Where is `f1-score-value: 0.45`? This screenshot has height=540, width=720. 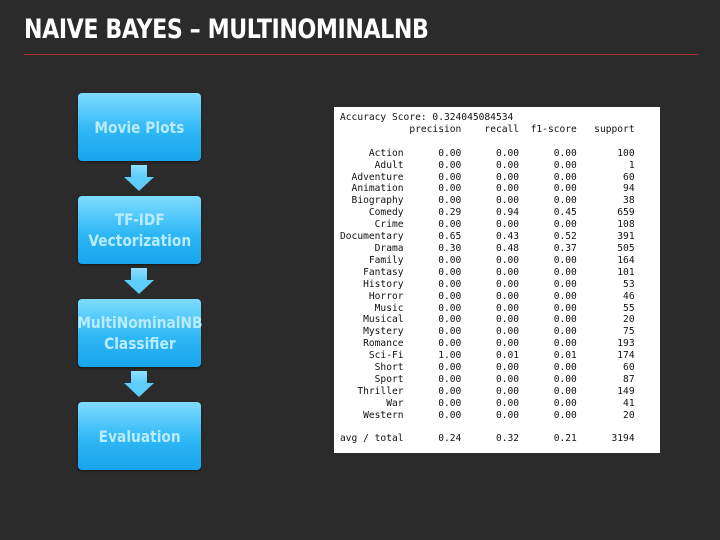 f1-score-value: 0.45 is located at coordinates (548, 213).